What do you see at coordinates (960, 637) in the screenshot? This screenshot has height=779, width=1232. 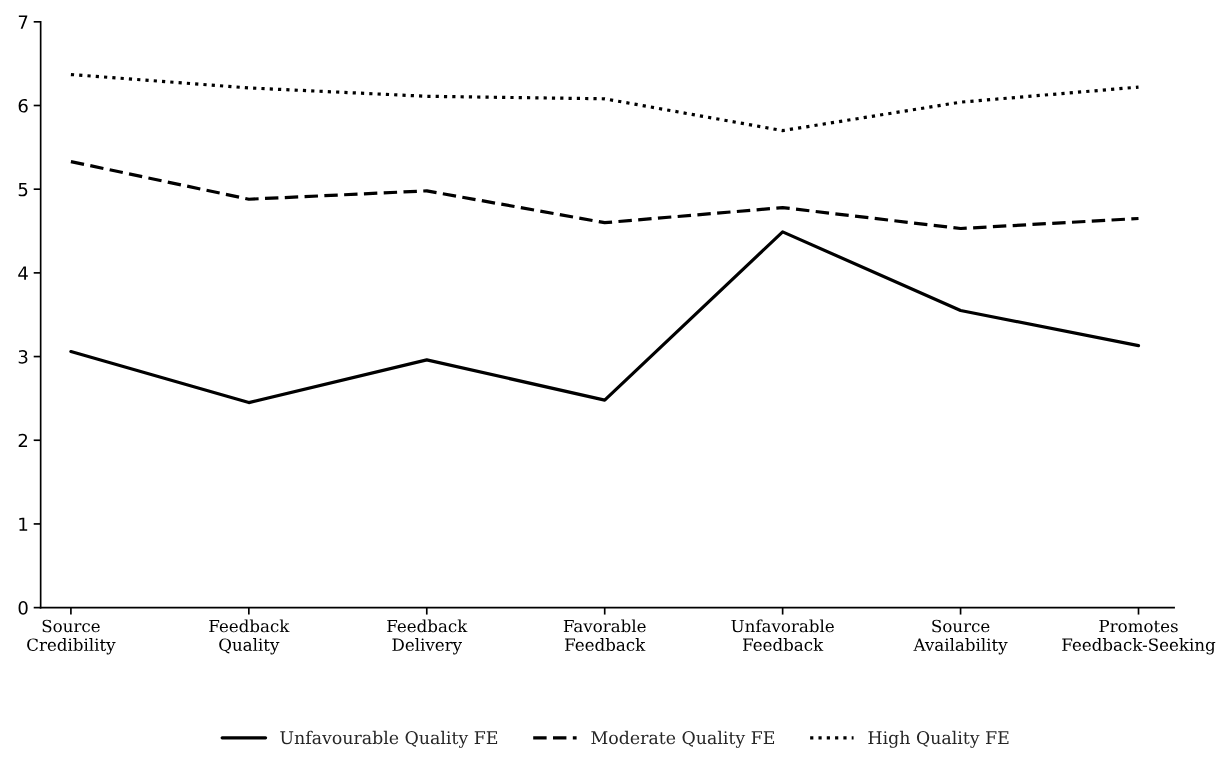 I see `x-tick-label: Source Availability` at bounding box center [960, 637].